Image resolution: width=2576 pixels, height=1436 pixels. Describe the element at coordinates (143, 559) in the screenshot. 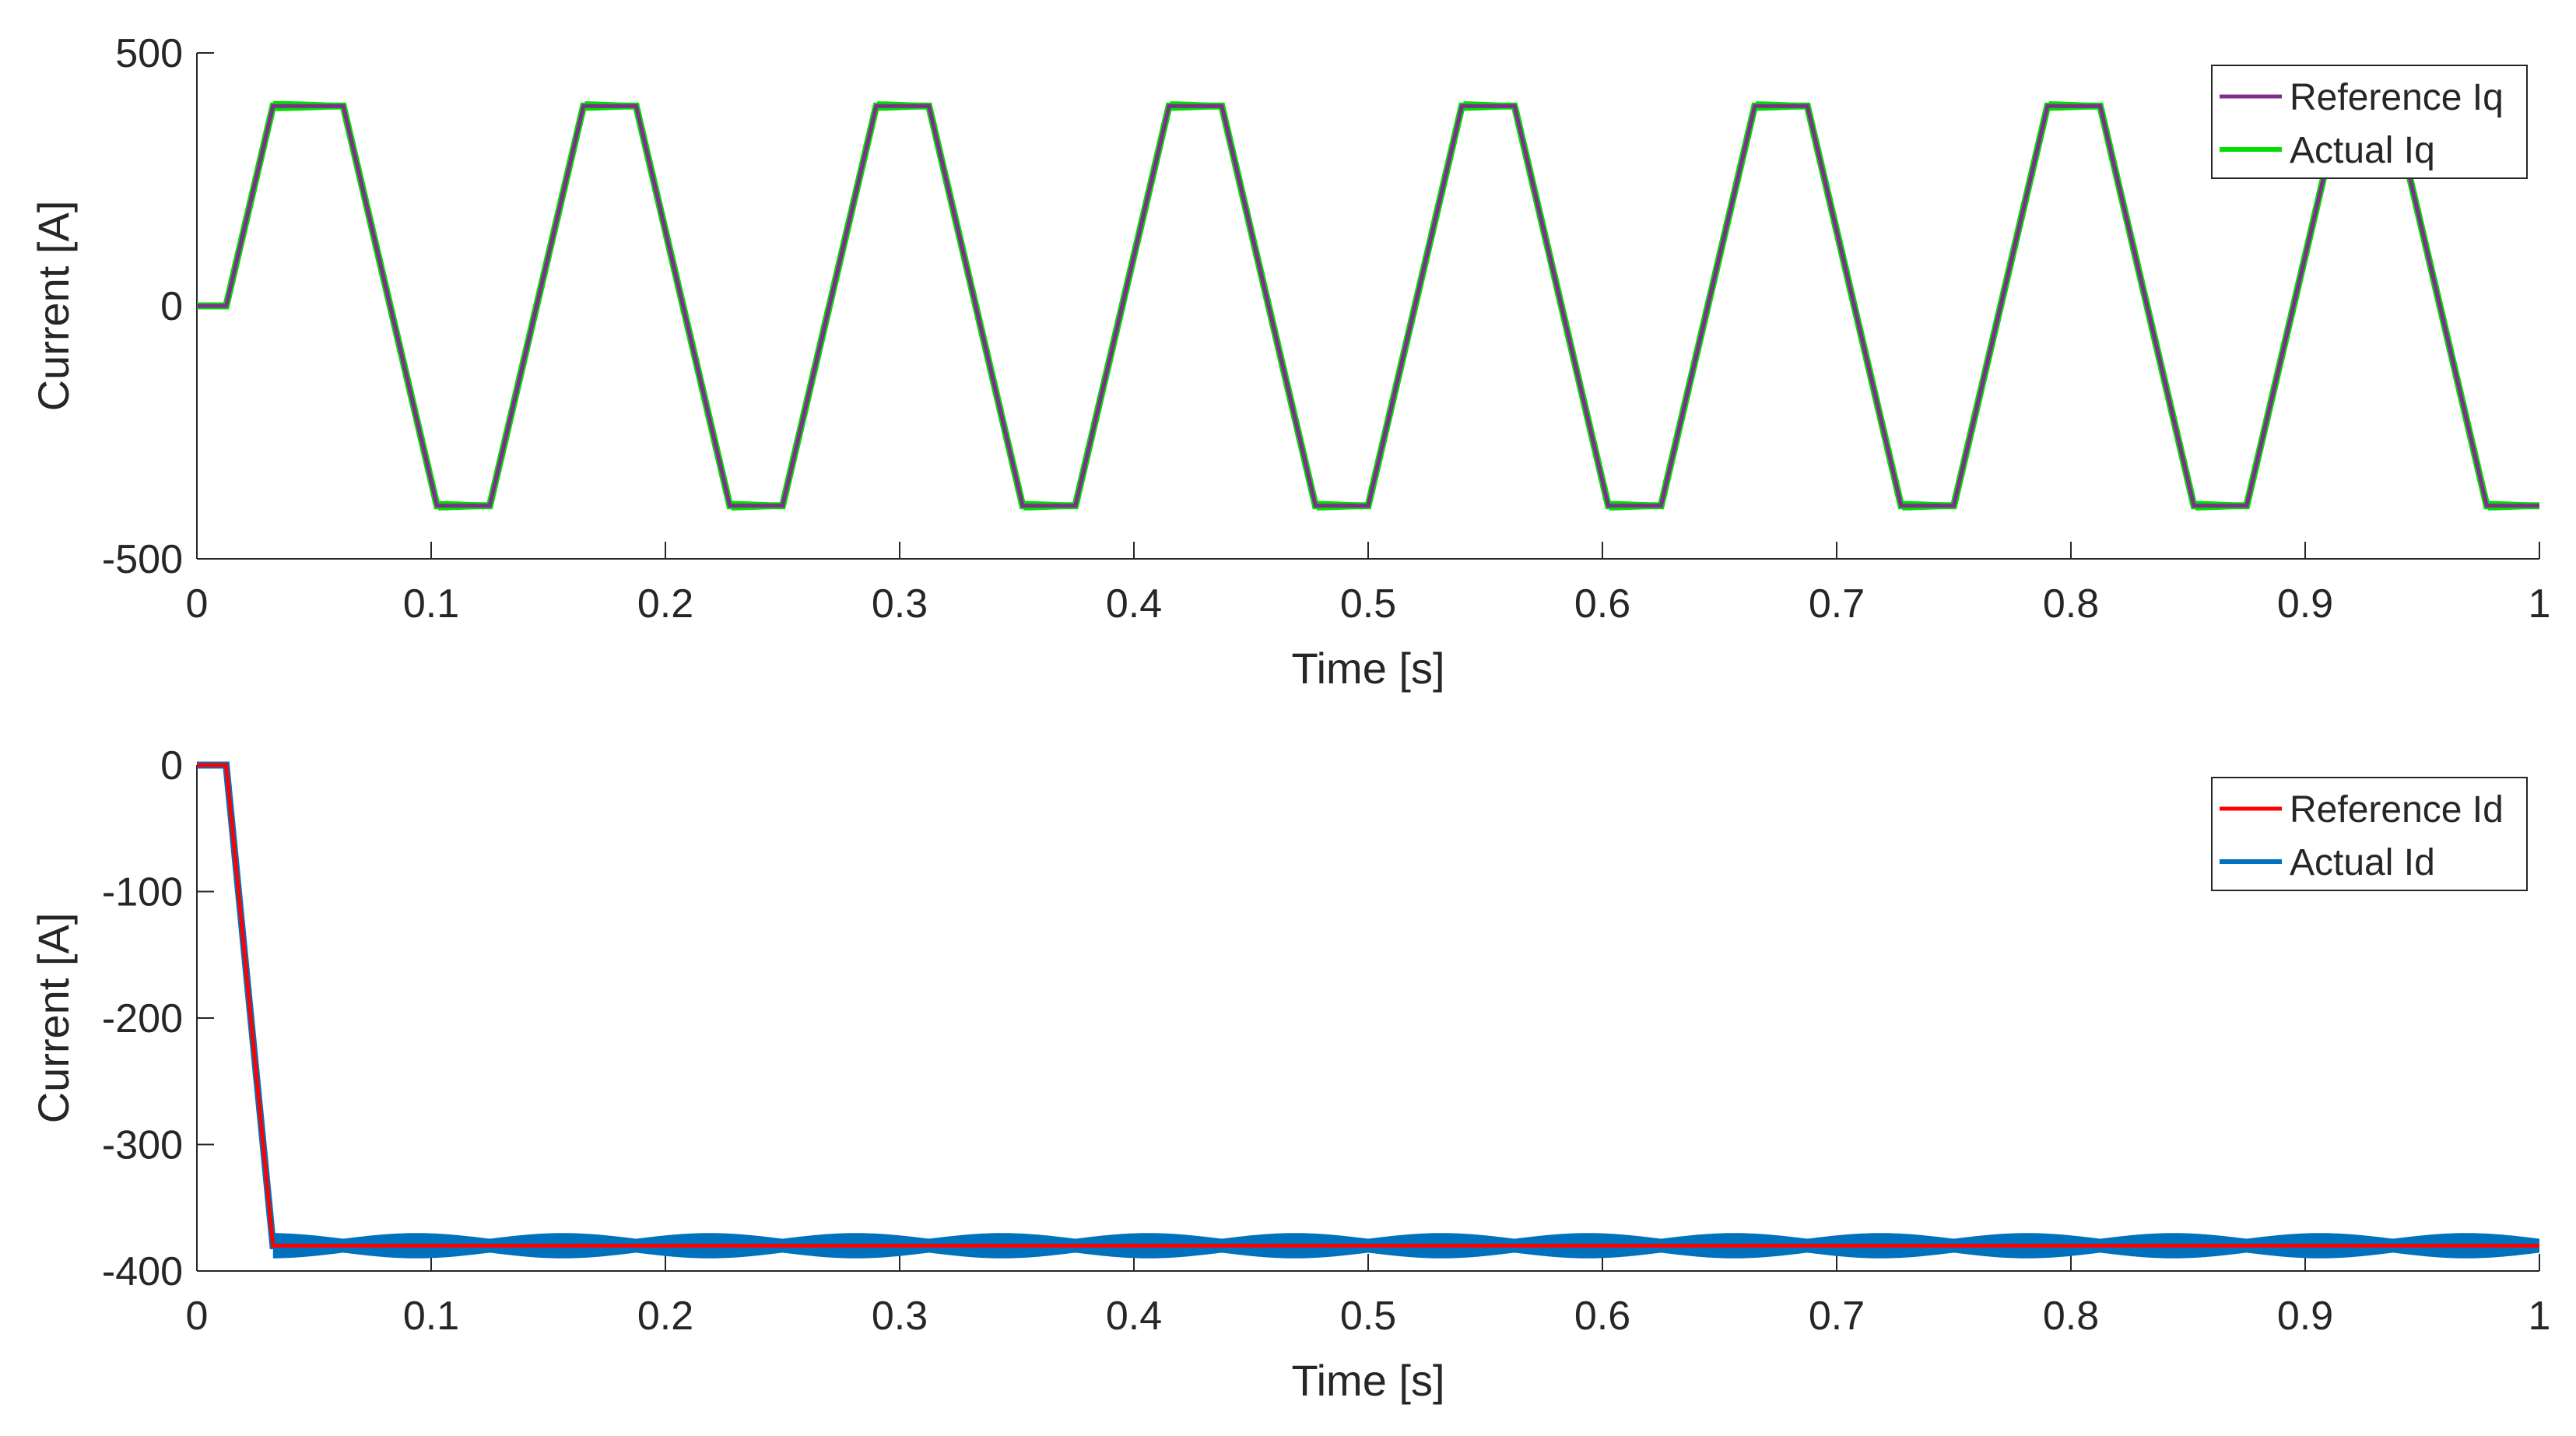

I see `y-tick-label: -500` at that location.